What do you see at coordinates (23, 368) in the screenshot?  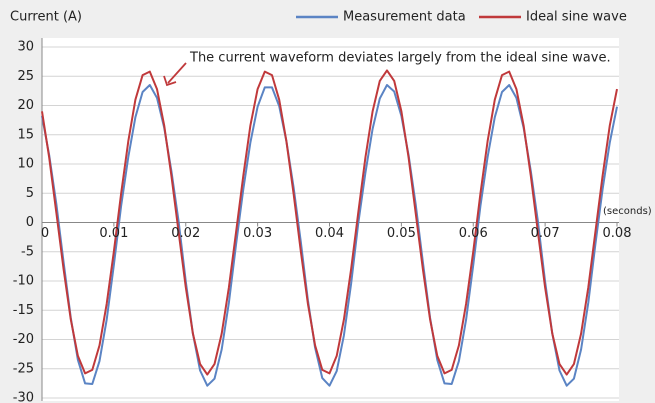 I see `y-tick-label: -25` at bounding box center [23, 368].